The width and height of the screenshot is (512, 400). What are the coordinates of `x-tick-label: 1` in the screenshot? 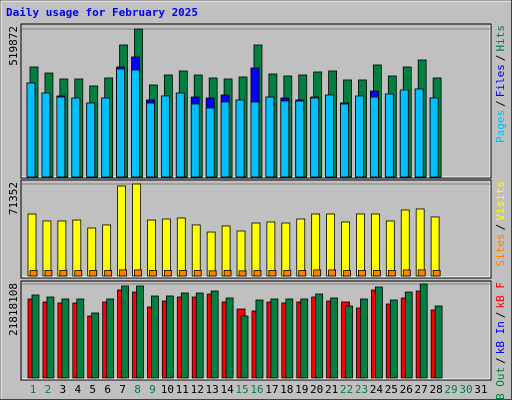 It's located at (33, 389).